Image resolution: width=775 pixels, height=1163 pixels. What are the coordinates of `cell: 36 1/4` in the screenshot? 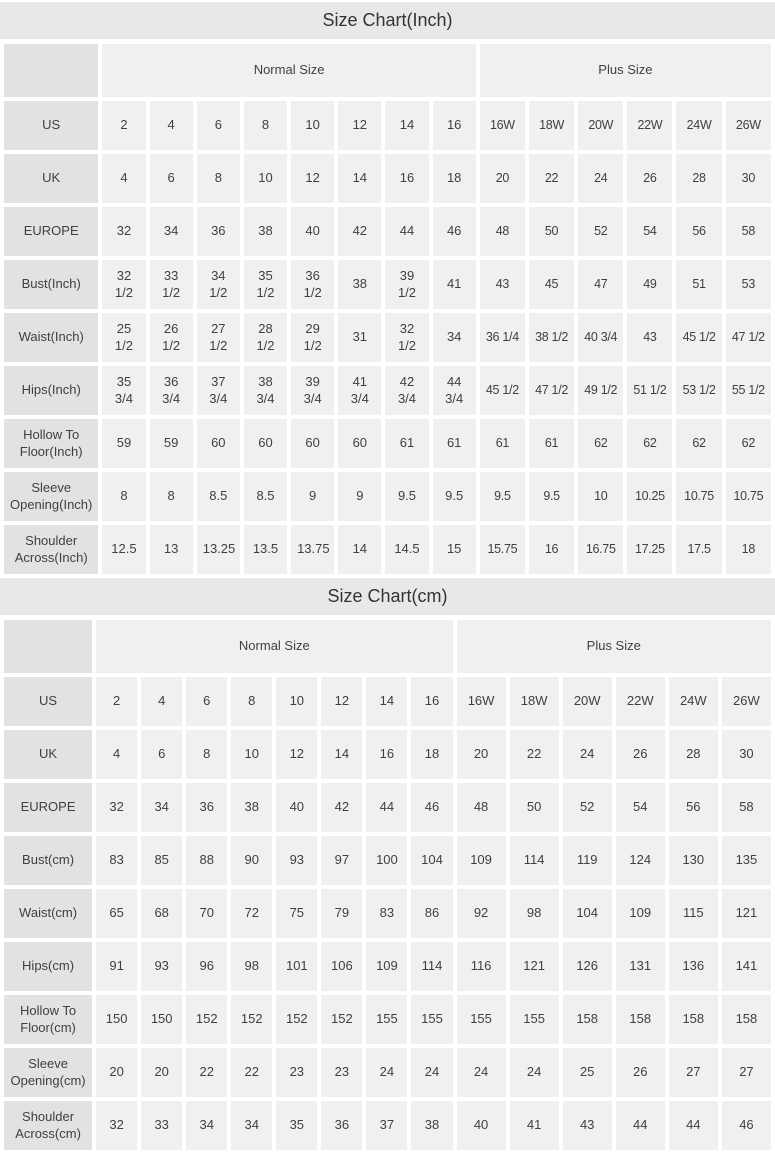 It's located at (502, 337).